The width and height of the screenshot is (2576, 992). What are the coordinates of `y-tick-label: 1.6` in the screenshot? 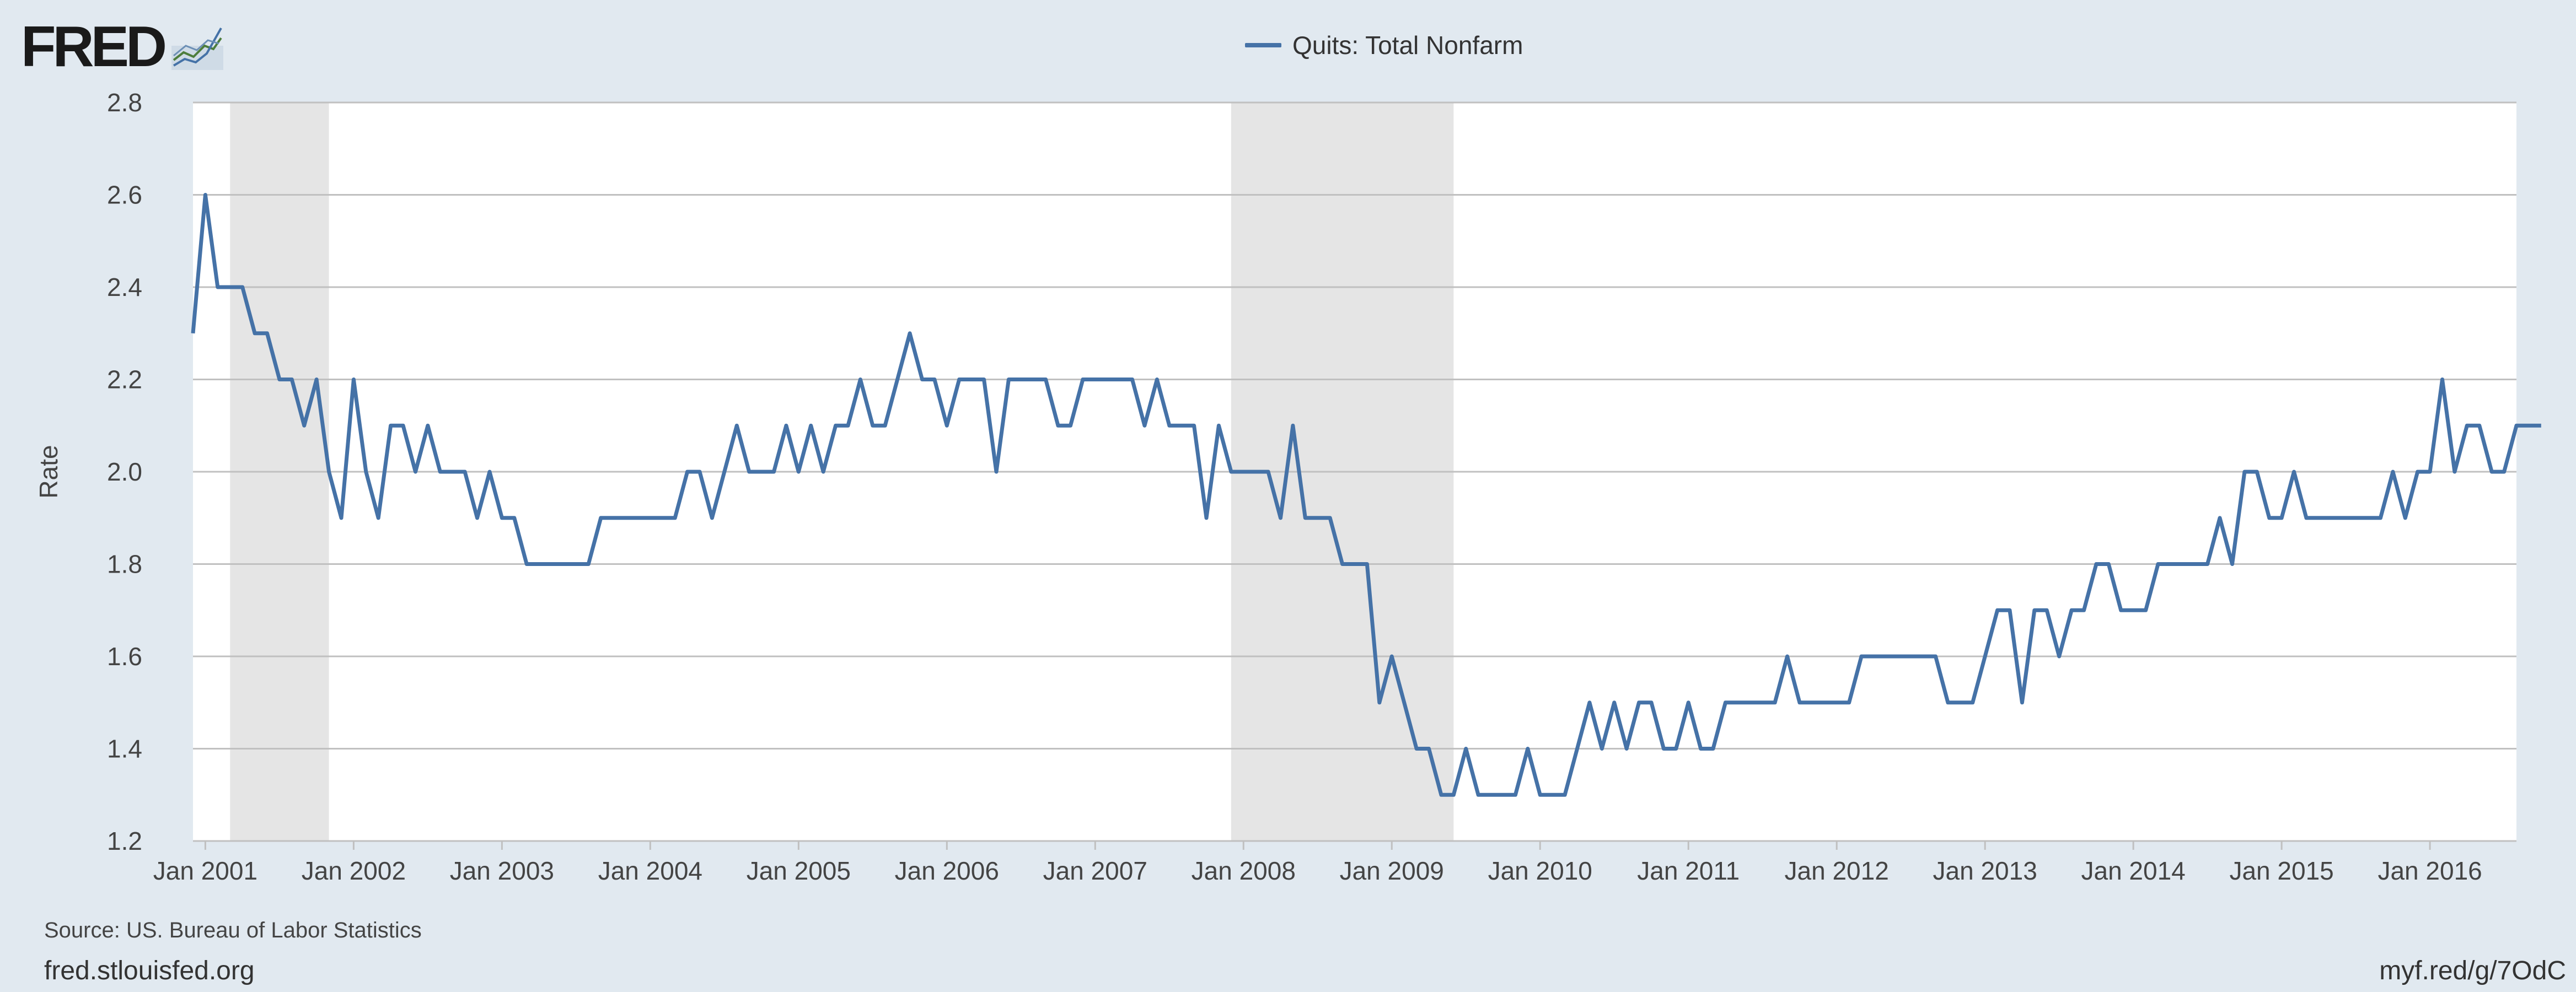 It's located at (124, 656).